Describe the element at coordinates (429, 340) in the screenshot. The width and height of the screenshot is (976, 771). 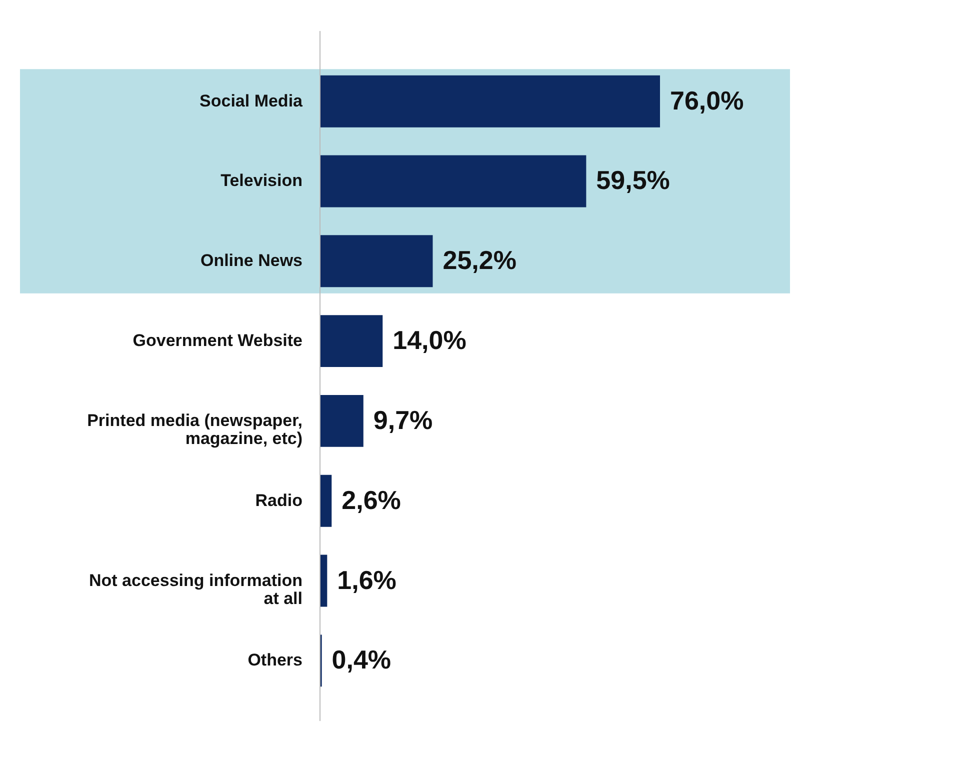
I see `data-label: 14,0%` at that location.